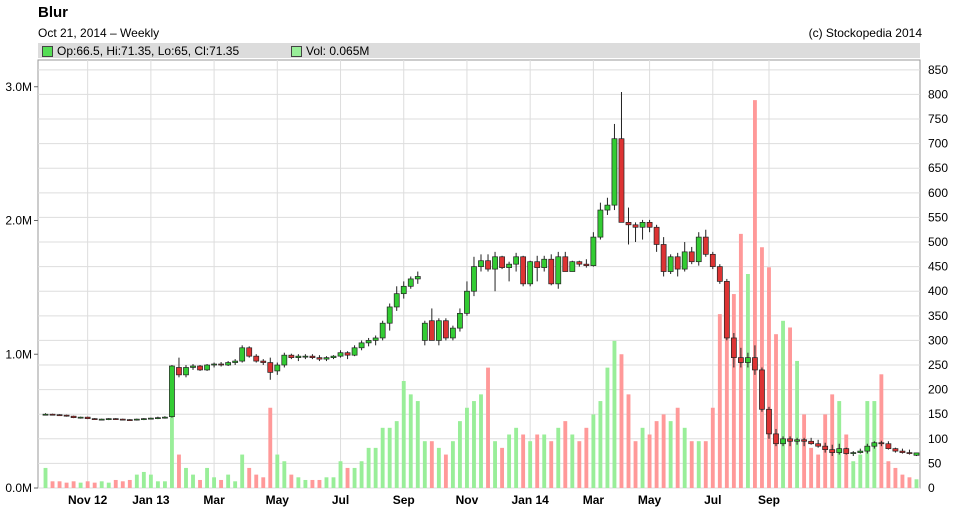  I want to click on volume-legend: Vol: 0.065M, so click(330, 51).